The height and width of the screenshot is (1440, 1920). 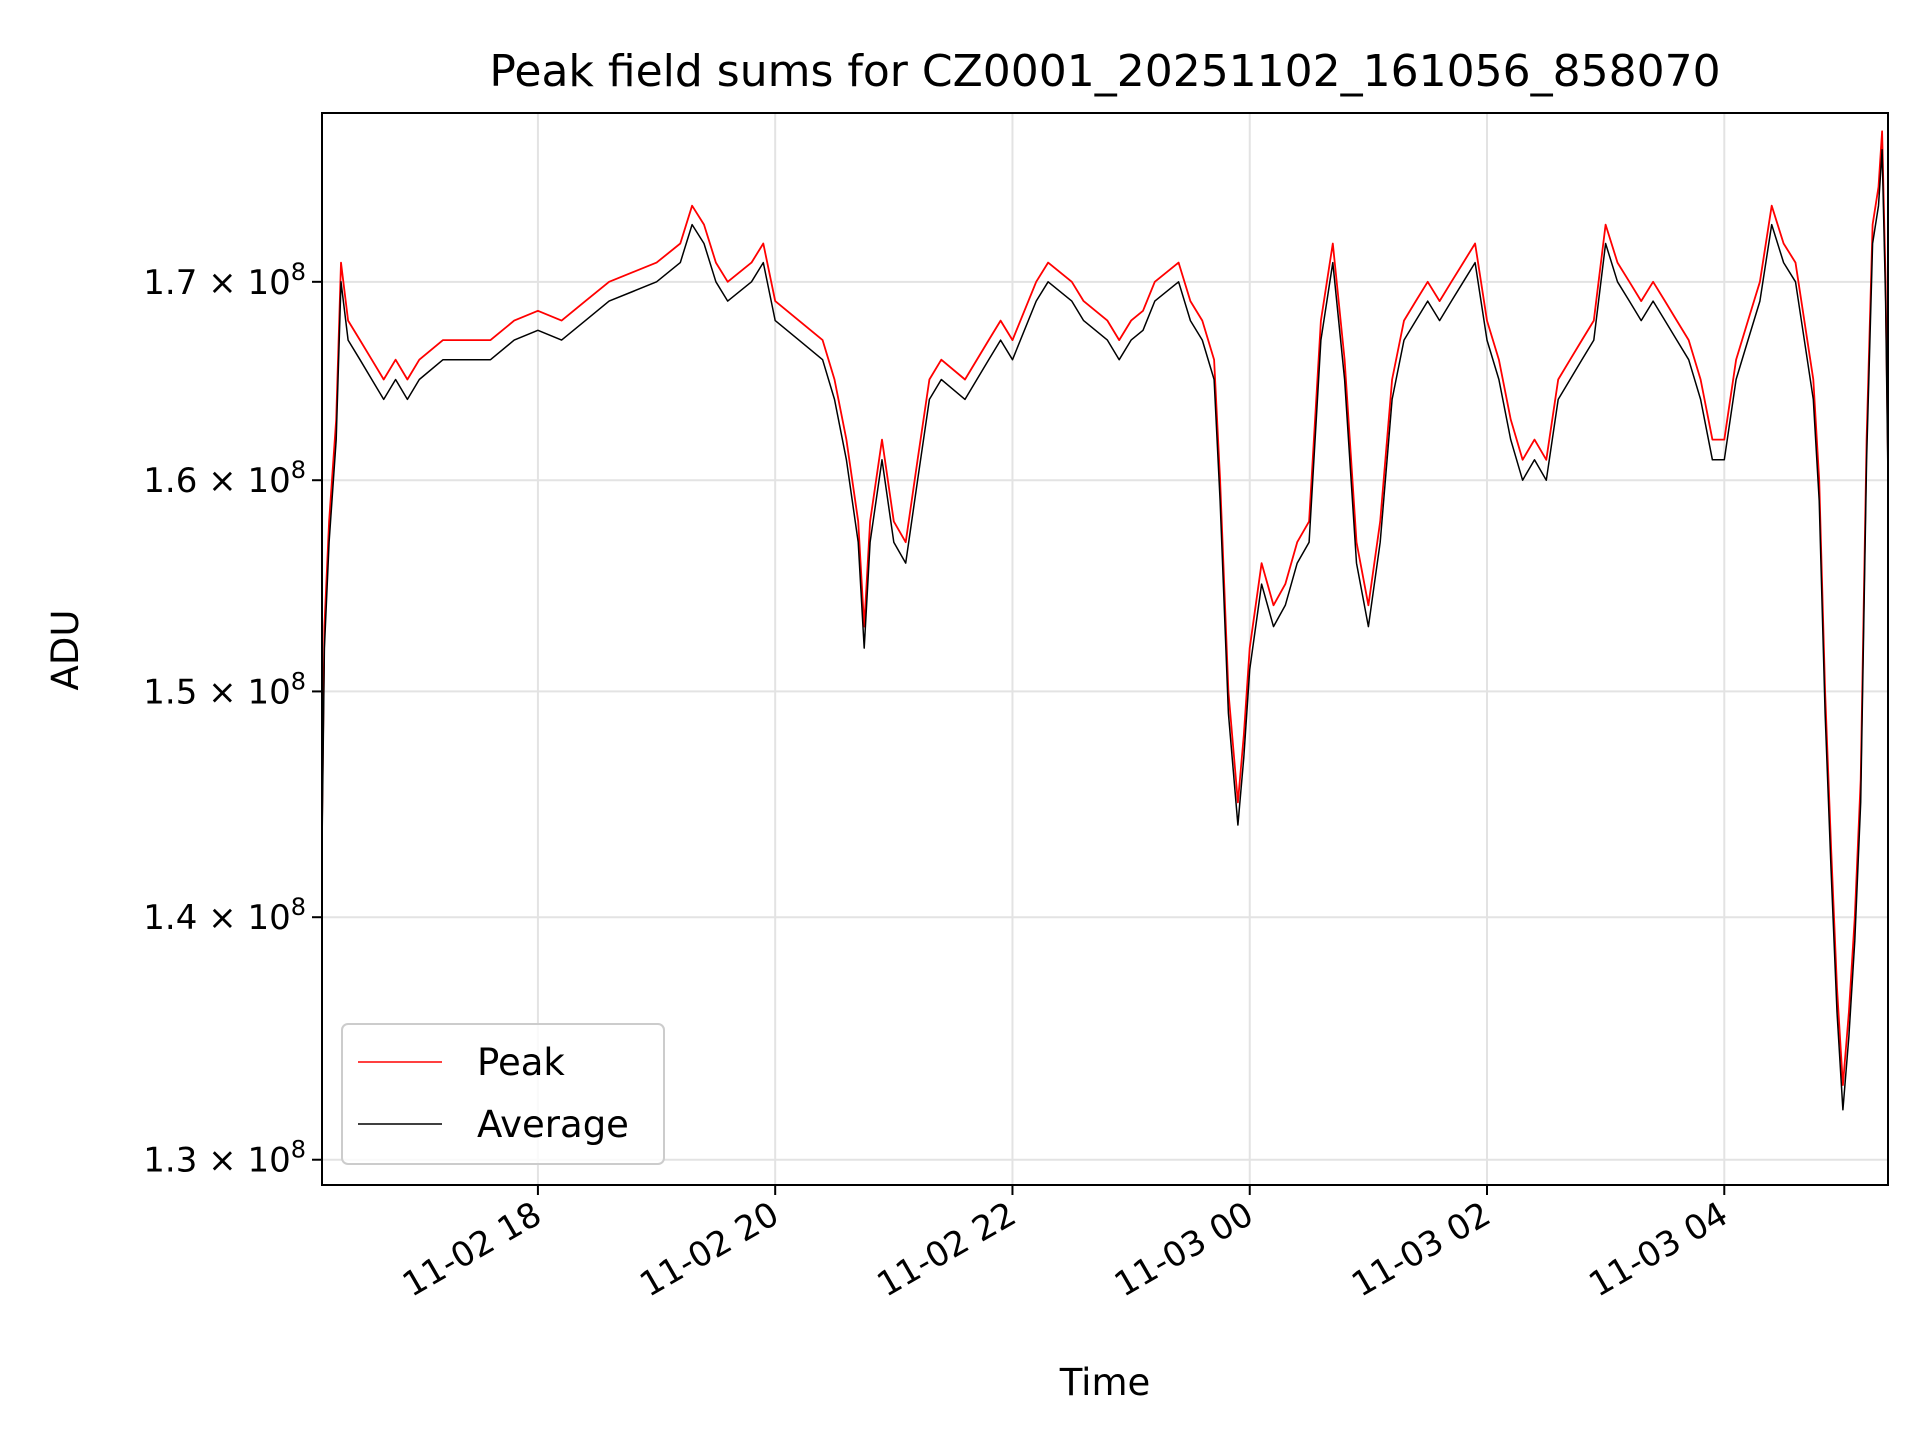 I want to click on legend-peak-label: Peak, so click(x=521, y=1062).